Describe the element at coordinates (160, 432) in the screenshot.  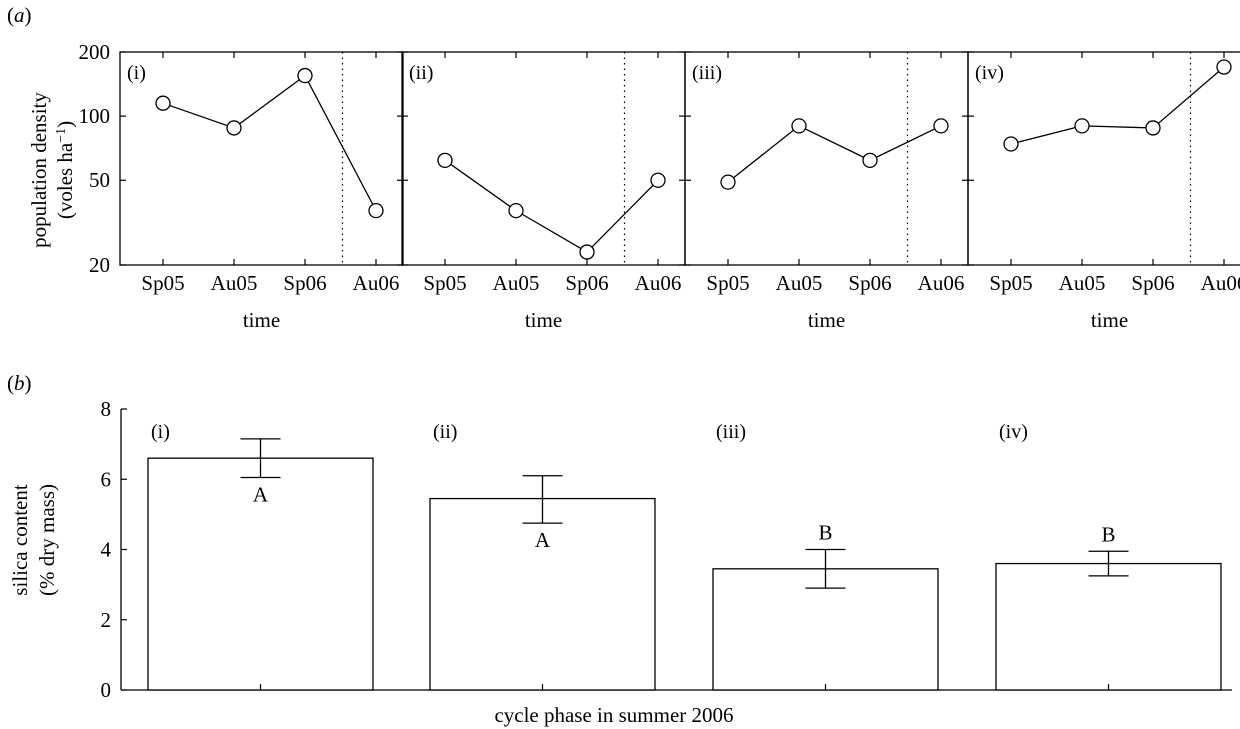
I see `bar-category-label: (i)` at that location.